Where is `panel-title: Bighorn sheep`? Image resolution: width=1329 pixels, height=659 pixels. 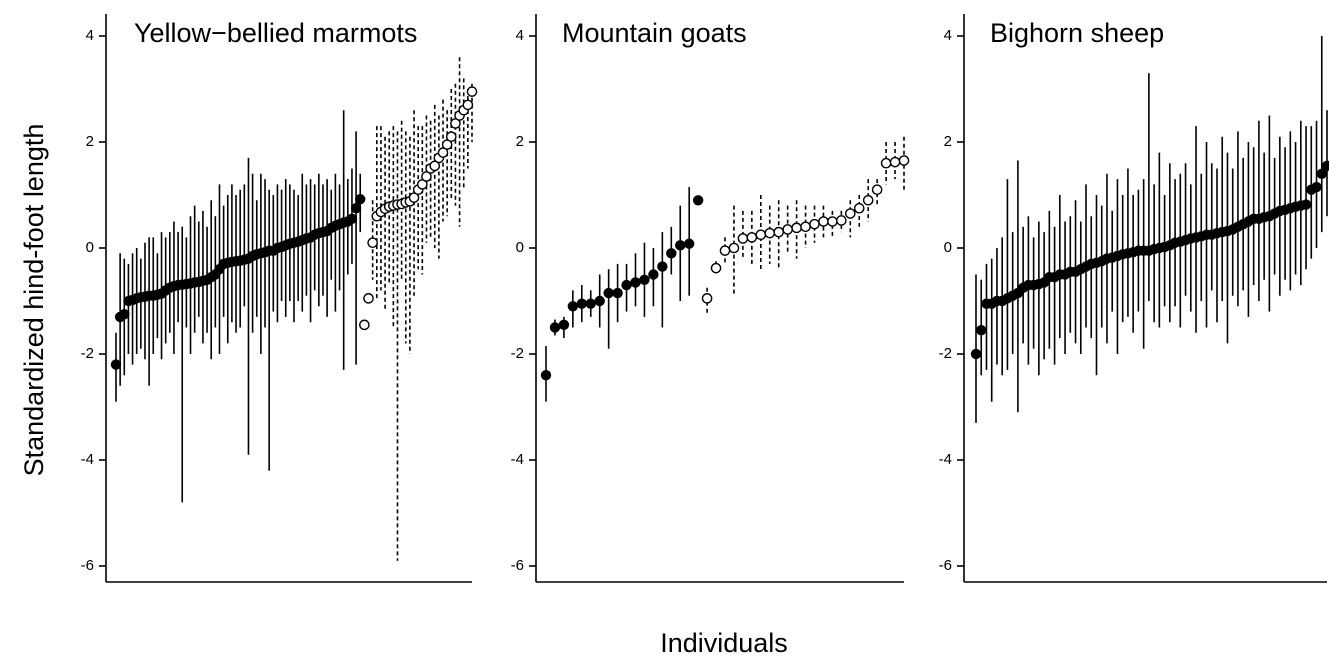 panel-title: Bighorn sheep is located at coordinates (1077, 33).